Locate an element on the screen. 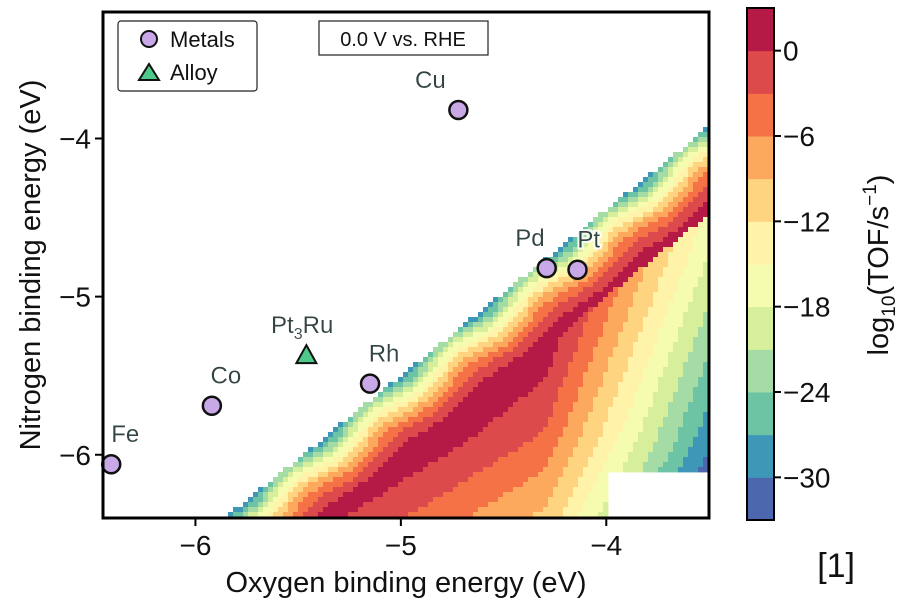  point-label: Rh is located at coordinates (384, 354).